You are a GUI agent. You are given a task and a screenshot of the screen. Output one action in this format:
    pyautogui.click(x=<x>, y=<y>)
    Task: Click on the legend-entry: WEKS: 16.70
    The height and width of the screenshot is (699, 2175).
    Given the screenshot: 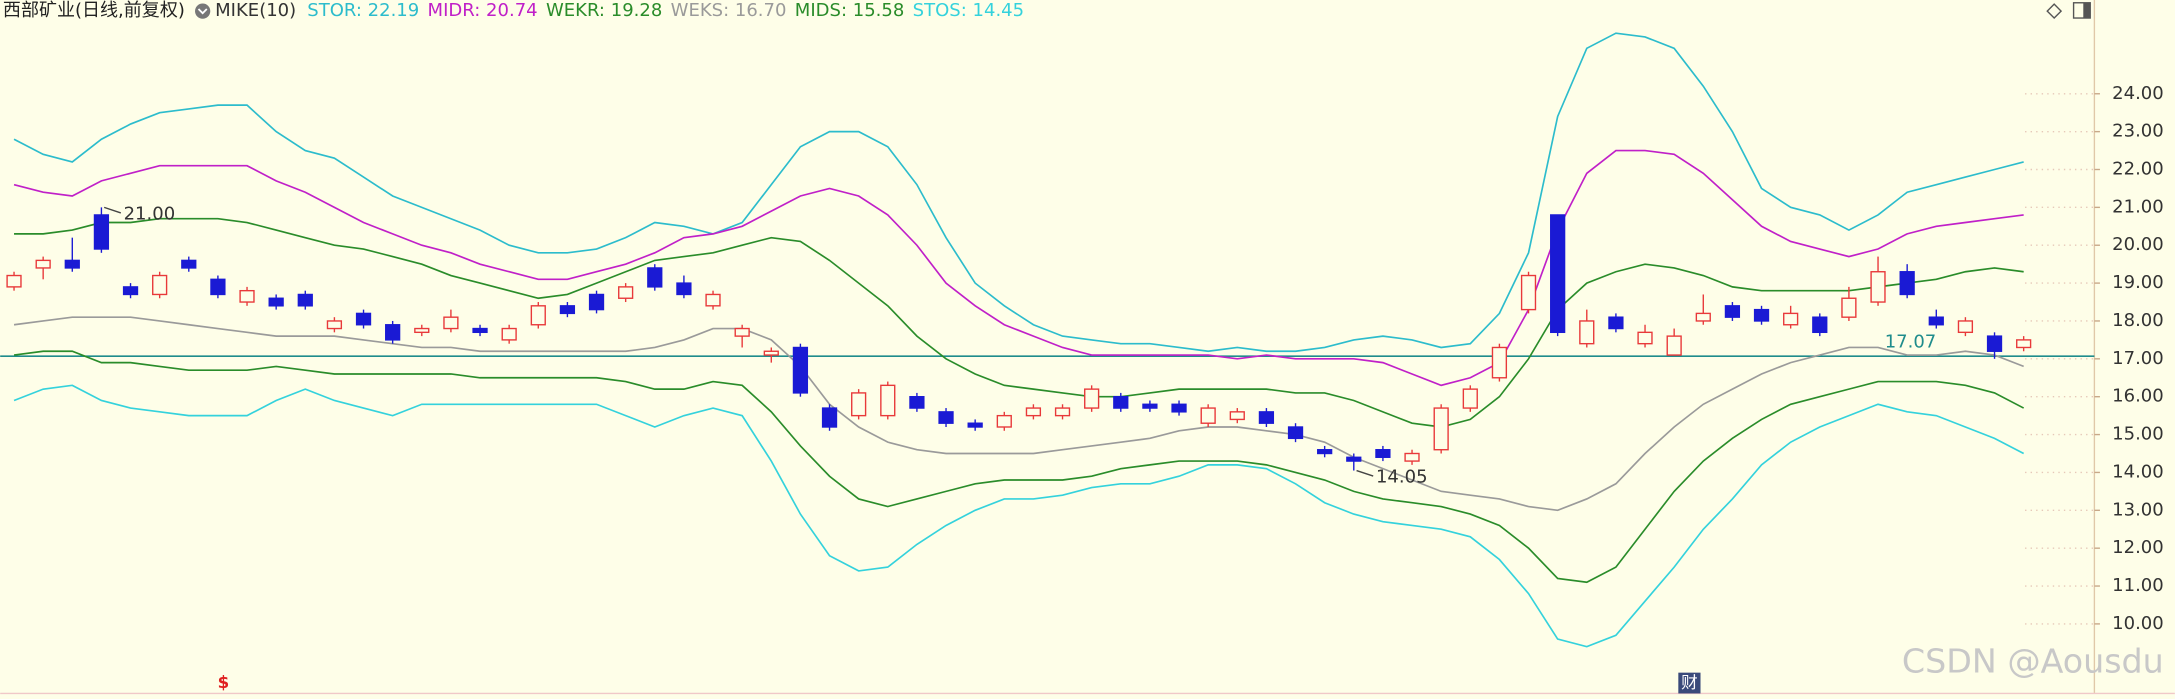 What is the action you would take?
    pyautogui.click(x=729, y=10)
    